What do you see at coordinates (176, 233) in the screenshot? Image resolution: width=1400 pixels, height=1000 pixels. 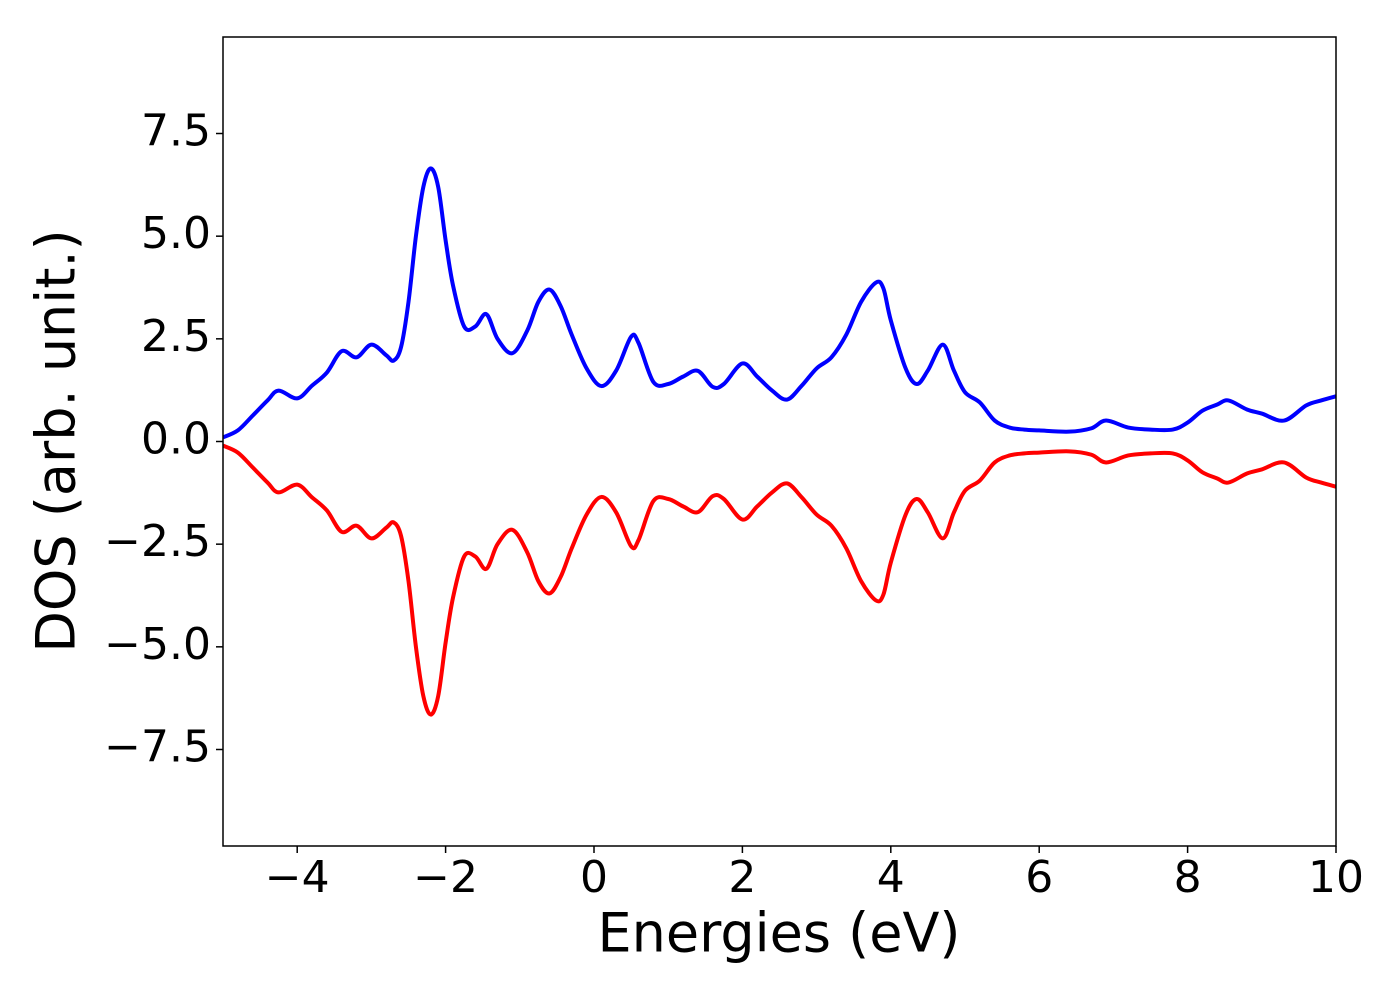 I see `y-tick-label: 5.0` at bounding box center [176, 233].